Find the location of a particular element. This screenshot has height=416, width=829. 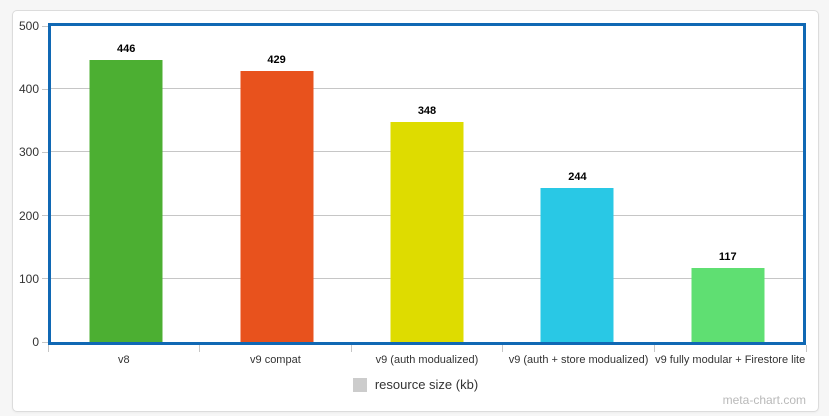

bar-v9-compat is located at coordinates (277, 206).